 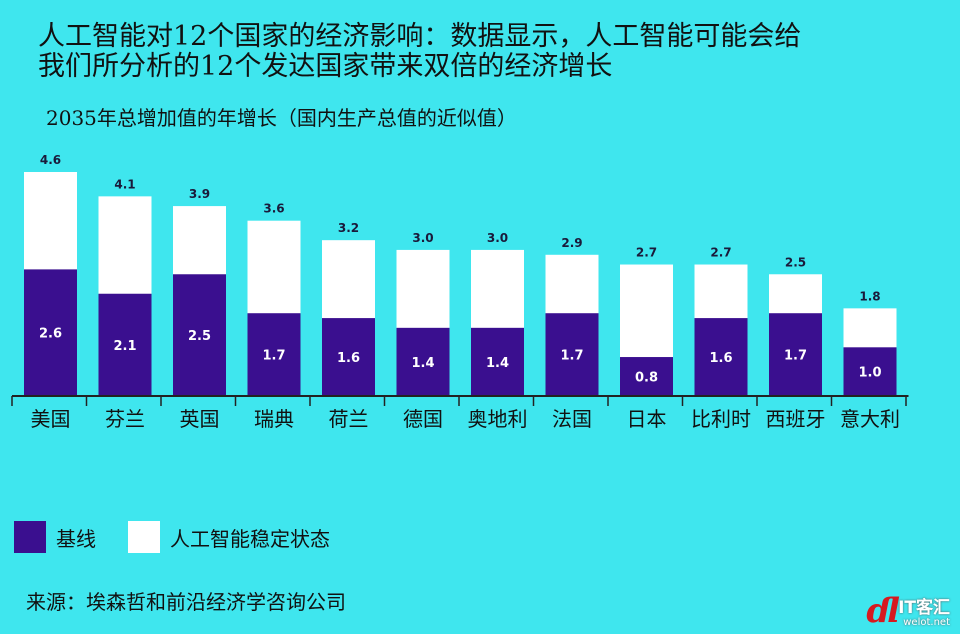 I want to click on watermark-text: IT客汇 welot.net, so click(x=924, y=613).